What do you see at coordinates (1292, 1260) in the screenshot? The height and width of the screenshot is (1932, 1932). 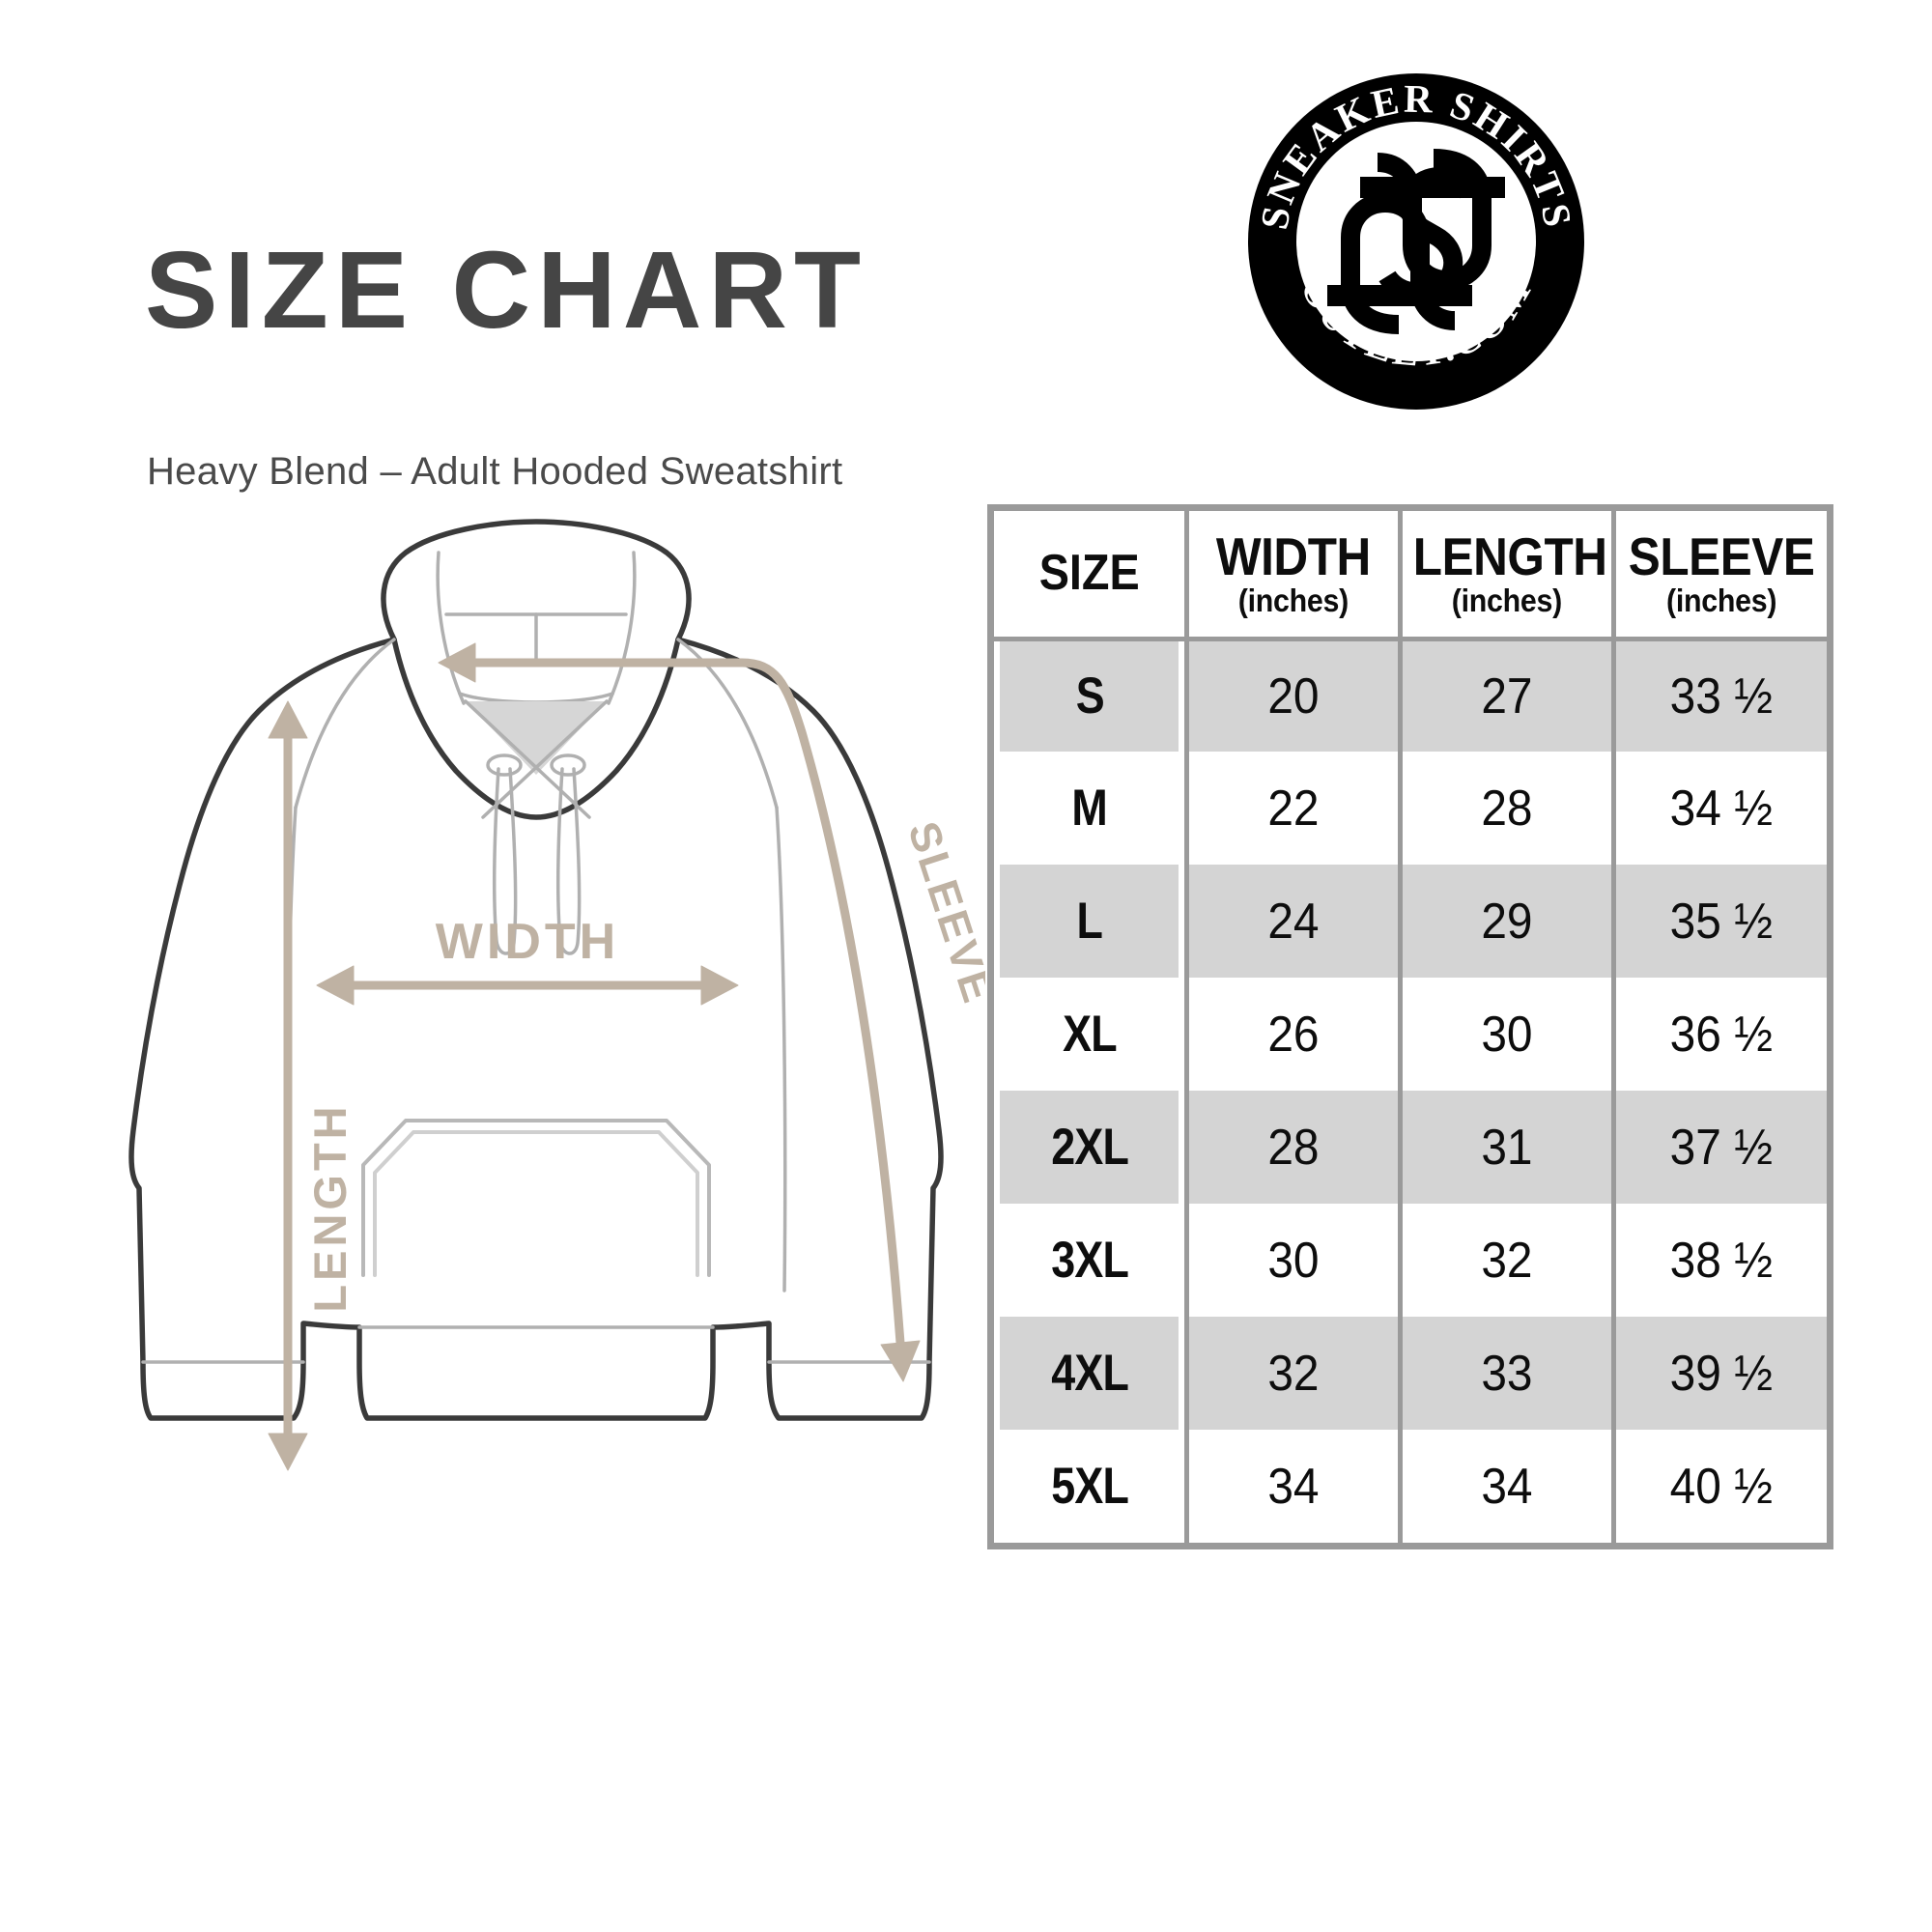 I see `cell-width: 30` at bounding box center [1292, 1260].